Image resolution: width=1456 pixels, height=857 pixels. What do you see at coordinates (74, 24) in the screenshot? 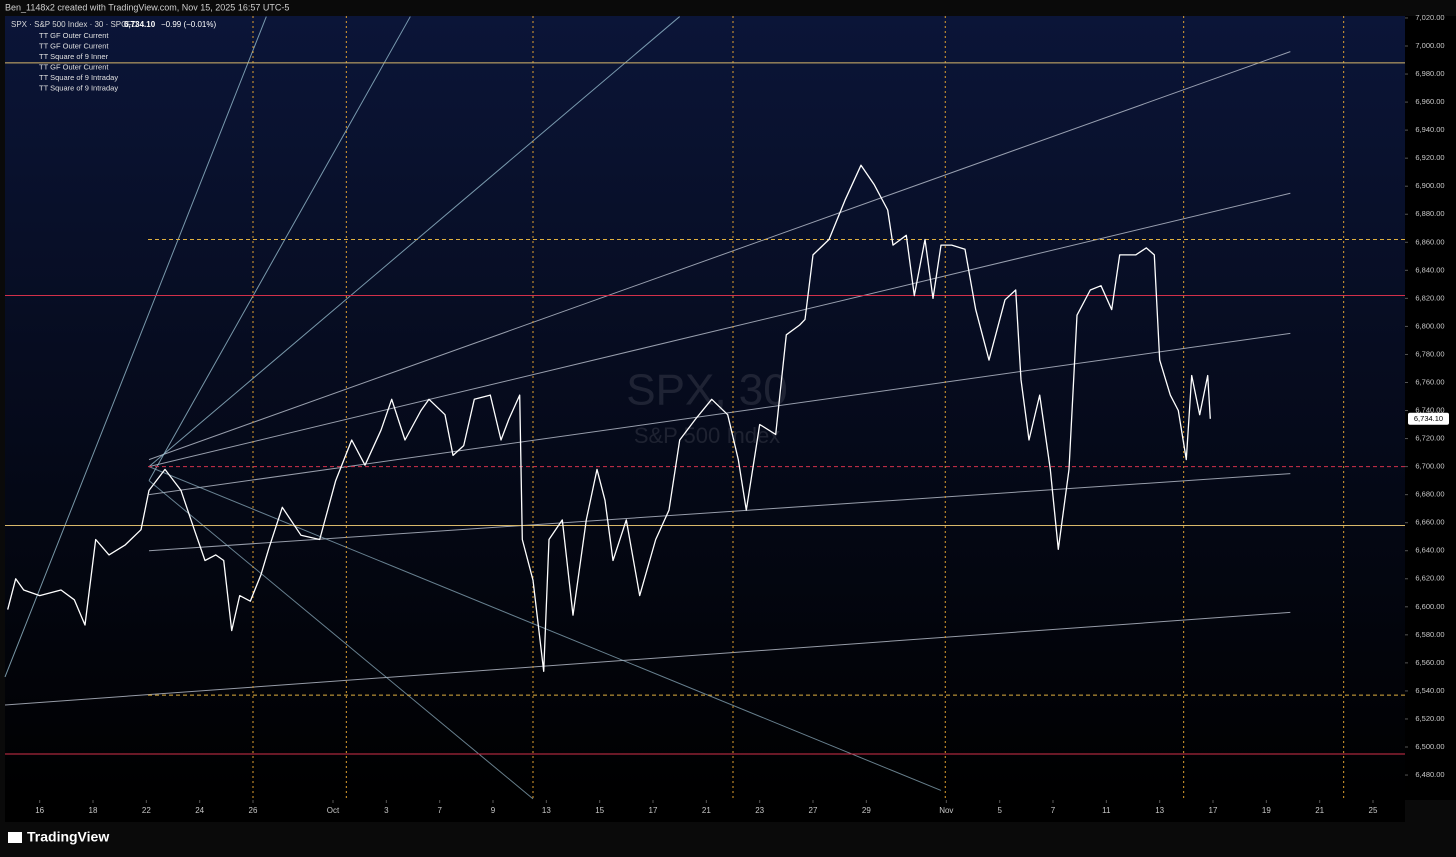
I see `symbol: SPX · S&P 500 Index · 30 · SPCFD` at bounding box center [74, 24].